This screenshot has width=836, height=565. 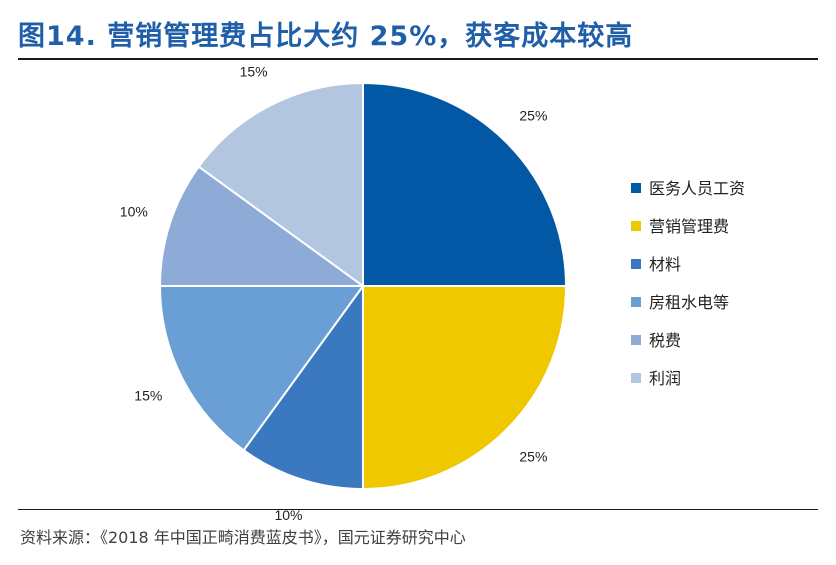 I want to click on legend-label: 医务人员工资, so click(x=697, y=188).